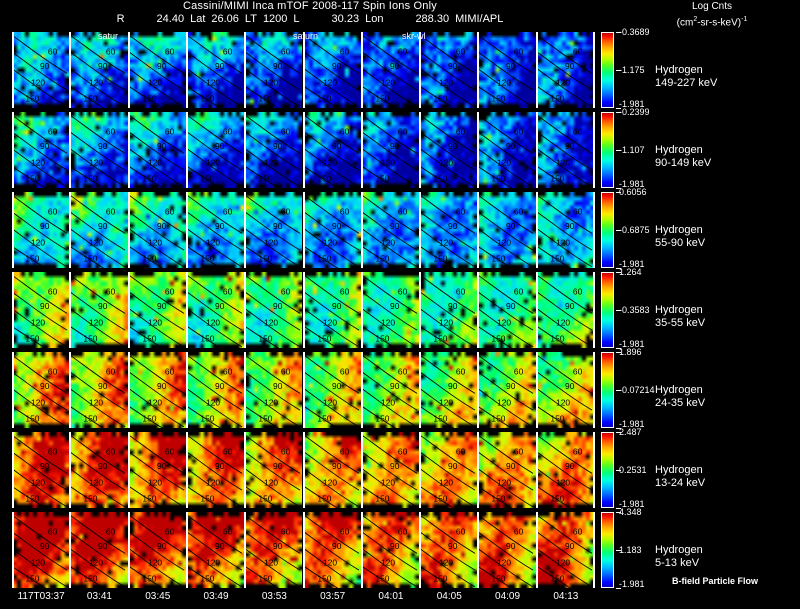 The image size is (800, 609). I want to click on cb-unit-post: -sr-s-keV), so click(719, 23).